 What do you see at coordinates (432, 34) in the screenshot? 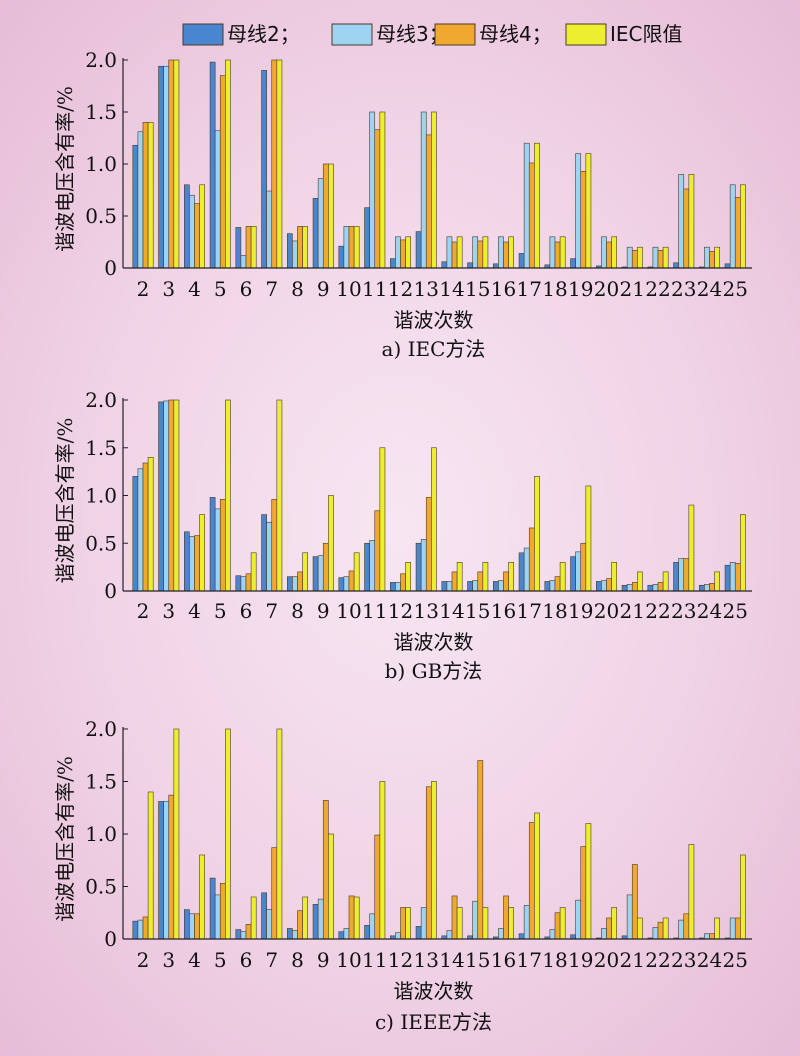
I see `legend: 母线2； 母线3； 母线4； IEC限值` at bounding box center [432, 34].